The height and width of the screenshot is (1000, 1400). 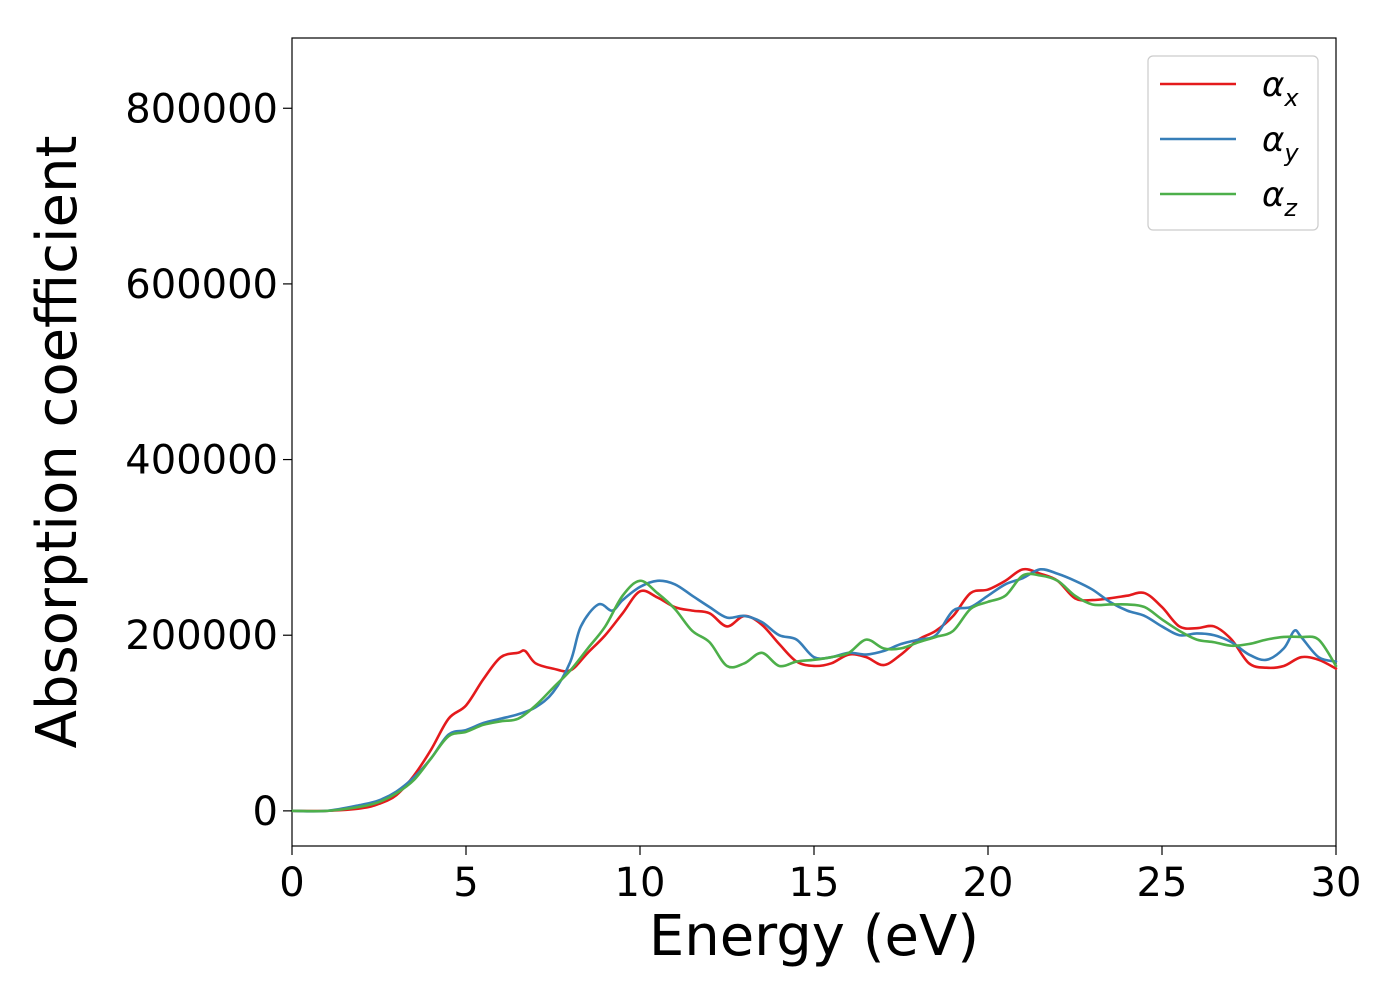 What do you see at coordinates (1290, 208) in the screenshot?
I see `legend-label-subscript: z` at bounding box center [1290, 208].